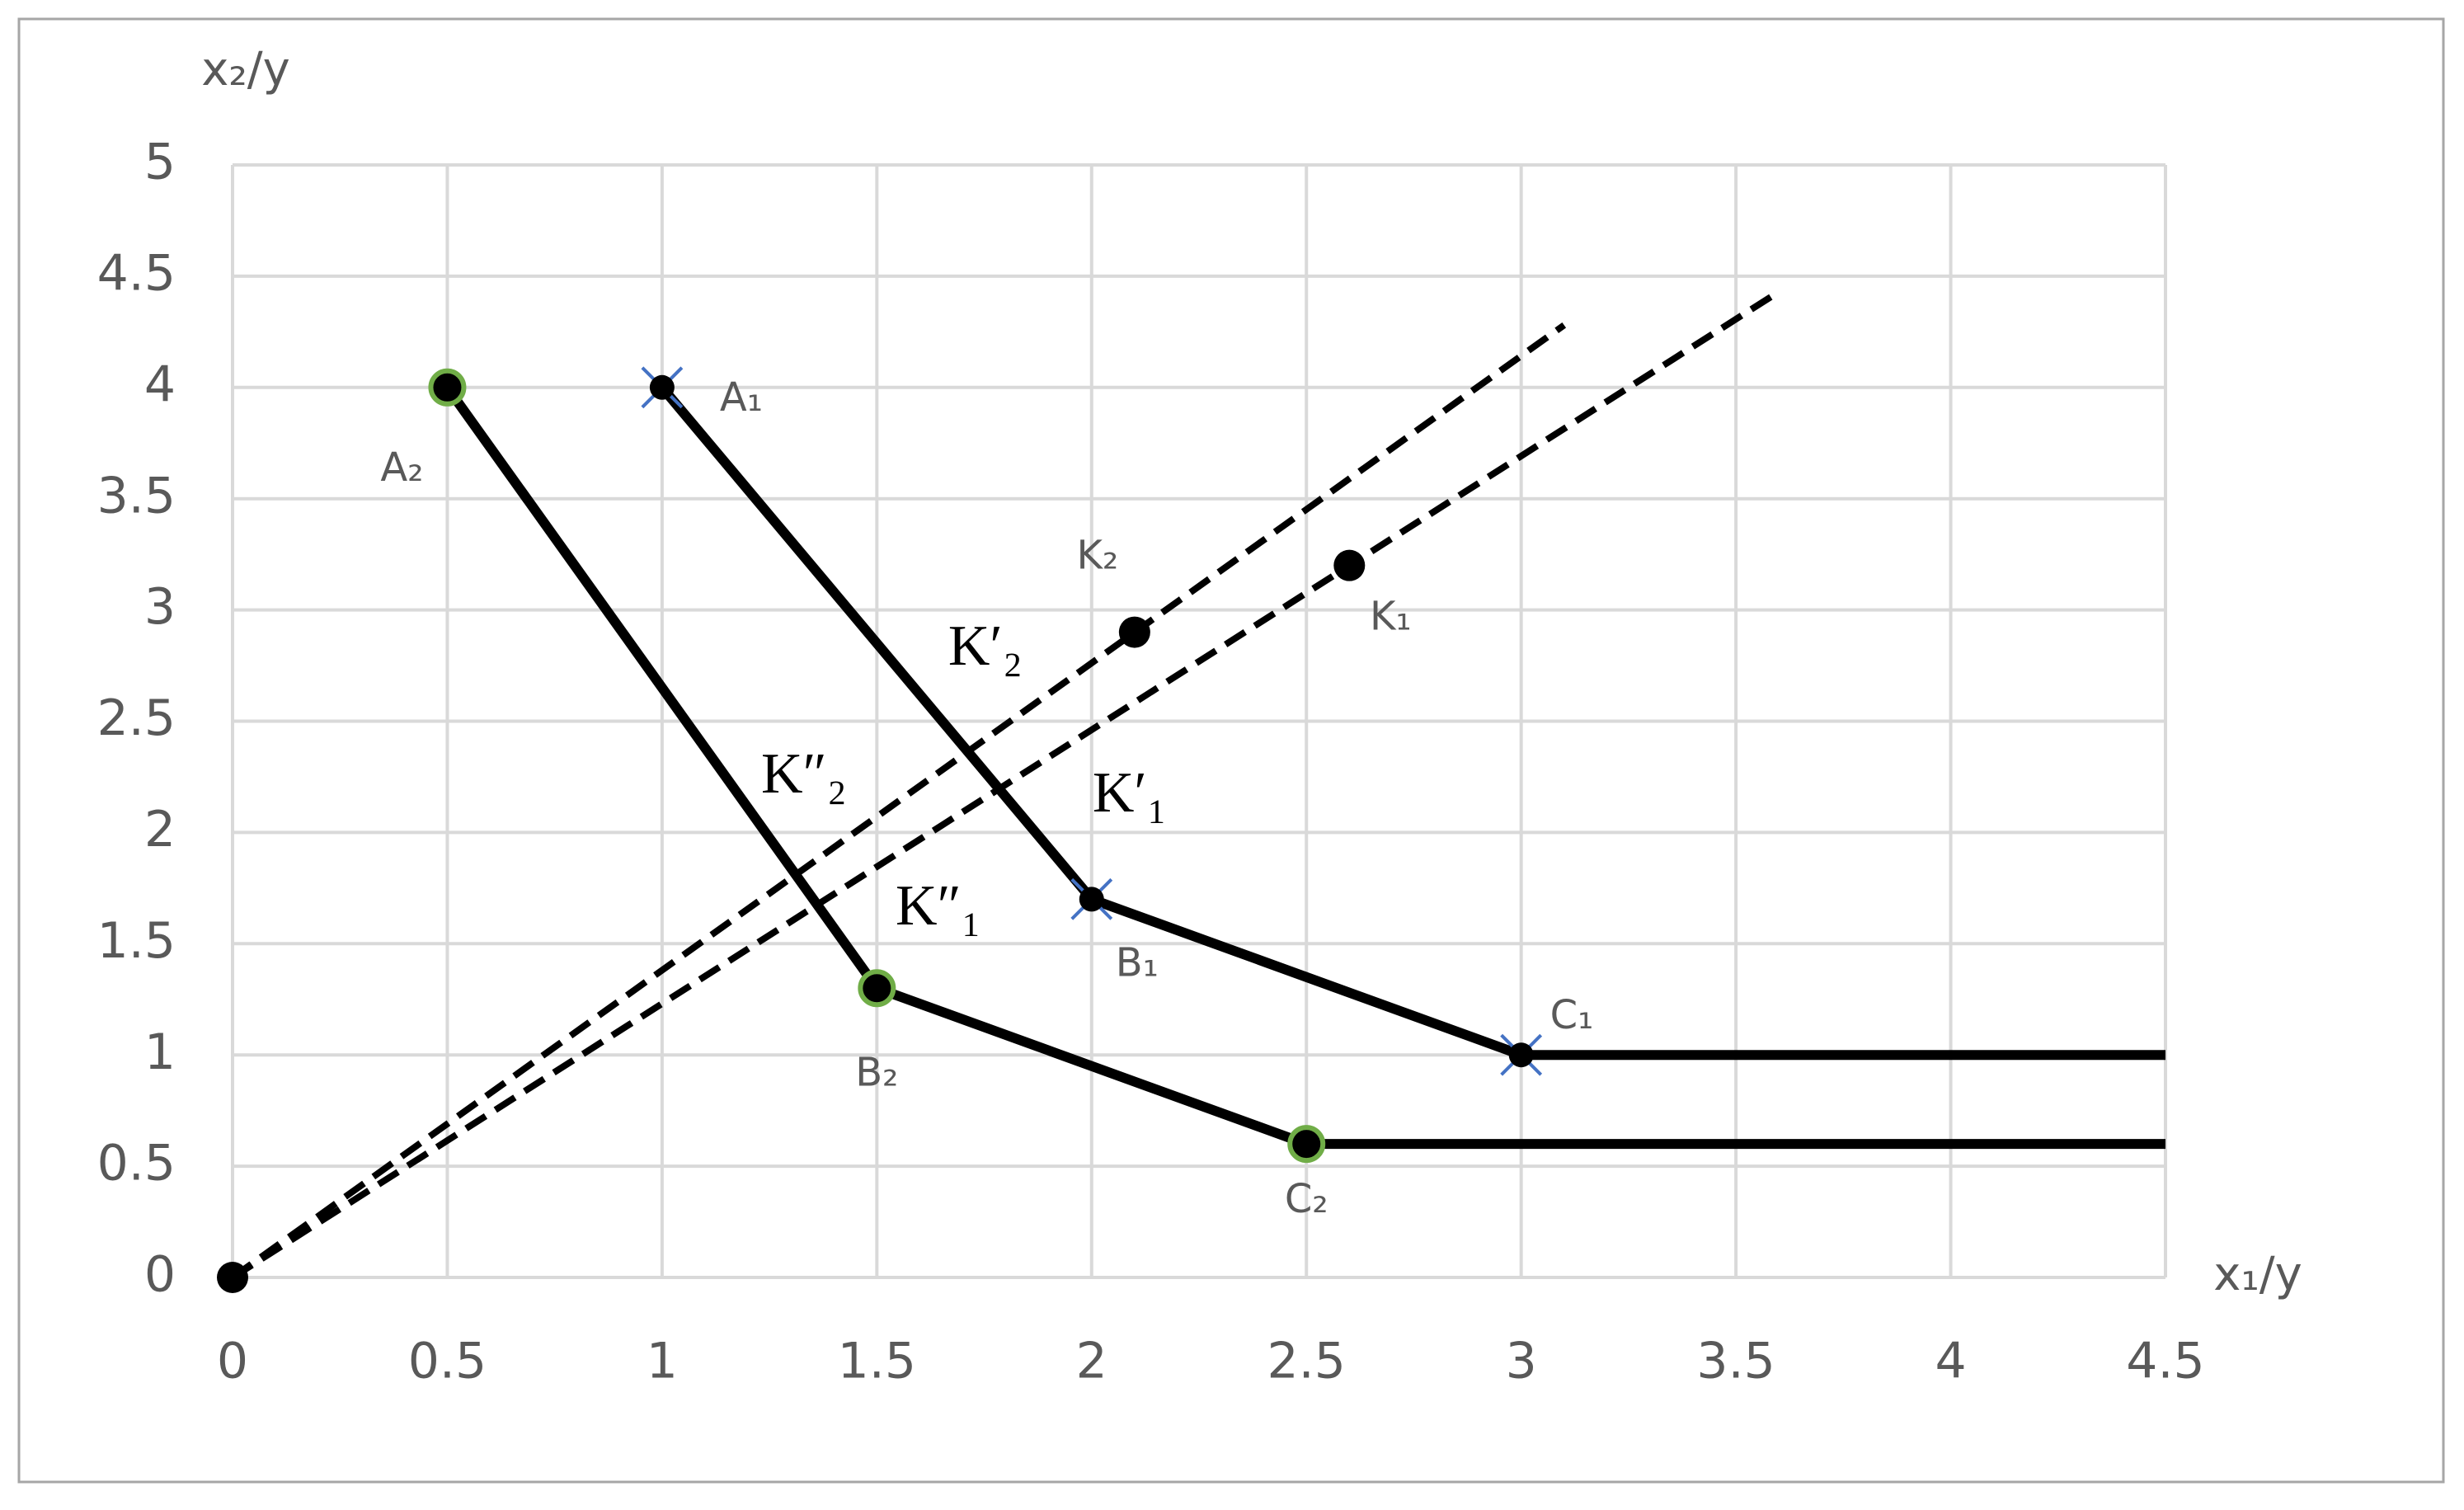  What do you see at coordinates (1091, 1361) in the screenshot?
I see `x-tick-label: 2` at bounding box center [1091, 1361].